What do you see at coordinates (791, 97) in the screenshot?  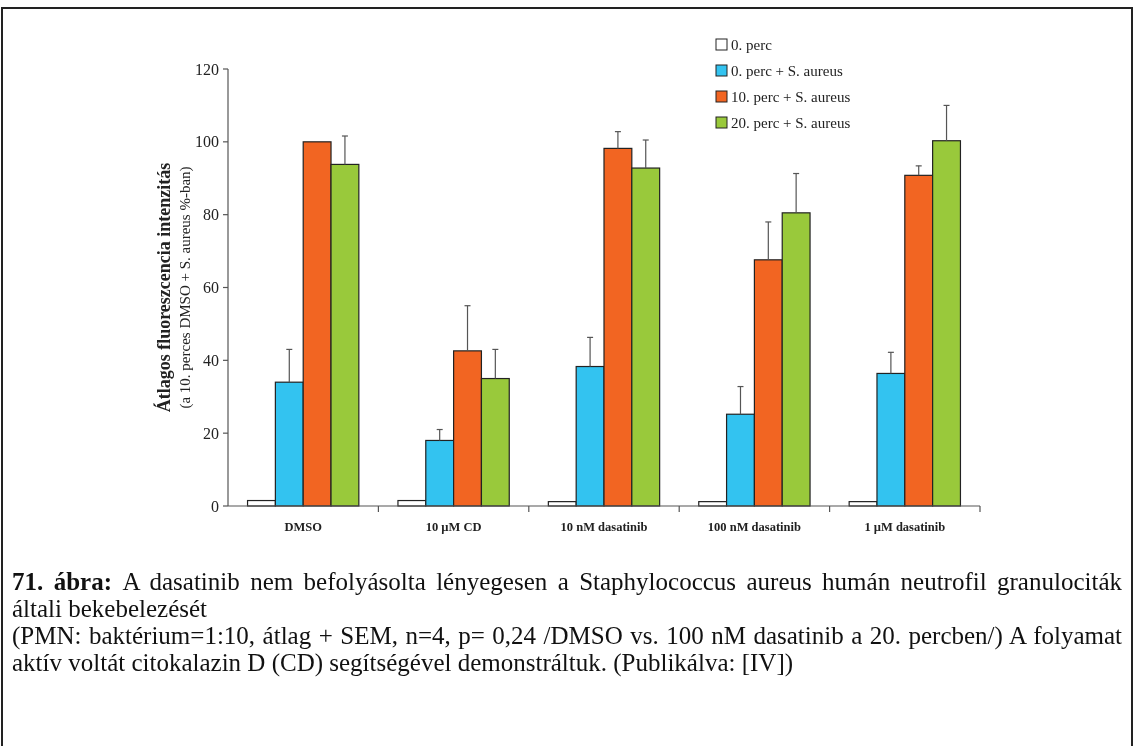 I see `legend-label: 10. perc + S. aureus` at bounding box center [791, 97].